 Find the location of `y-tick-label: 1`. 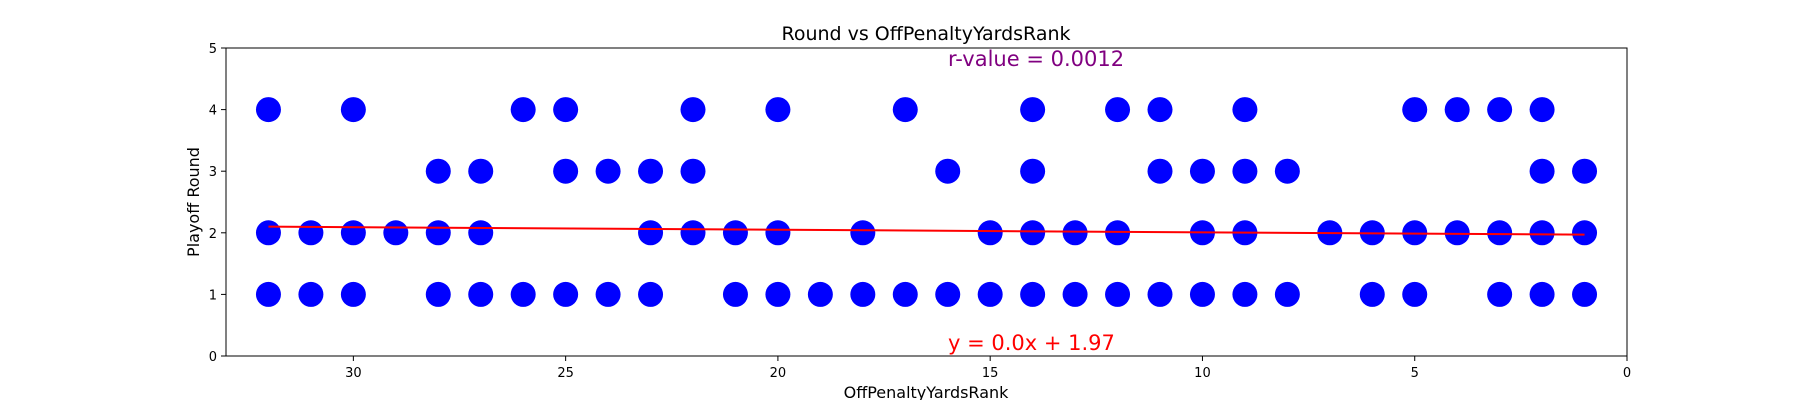

y-tick-label: 1 is located at coordinates (213, 295).